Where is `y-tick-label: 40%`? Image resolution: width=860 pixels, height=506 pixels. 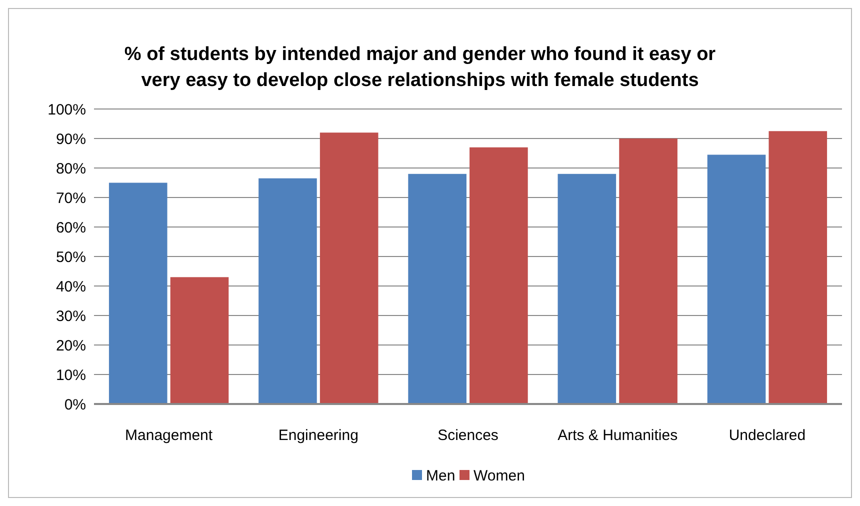 y-tick-label: 40% is located at coordinates (71, 287).